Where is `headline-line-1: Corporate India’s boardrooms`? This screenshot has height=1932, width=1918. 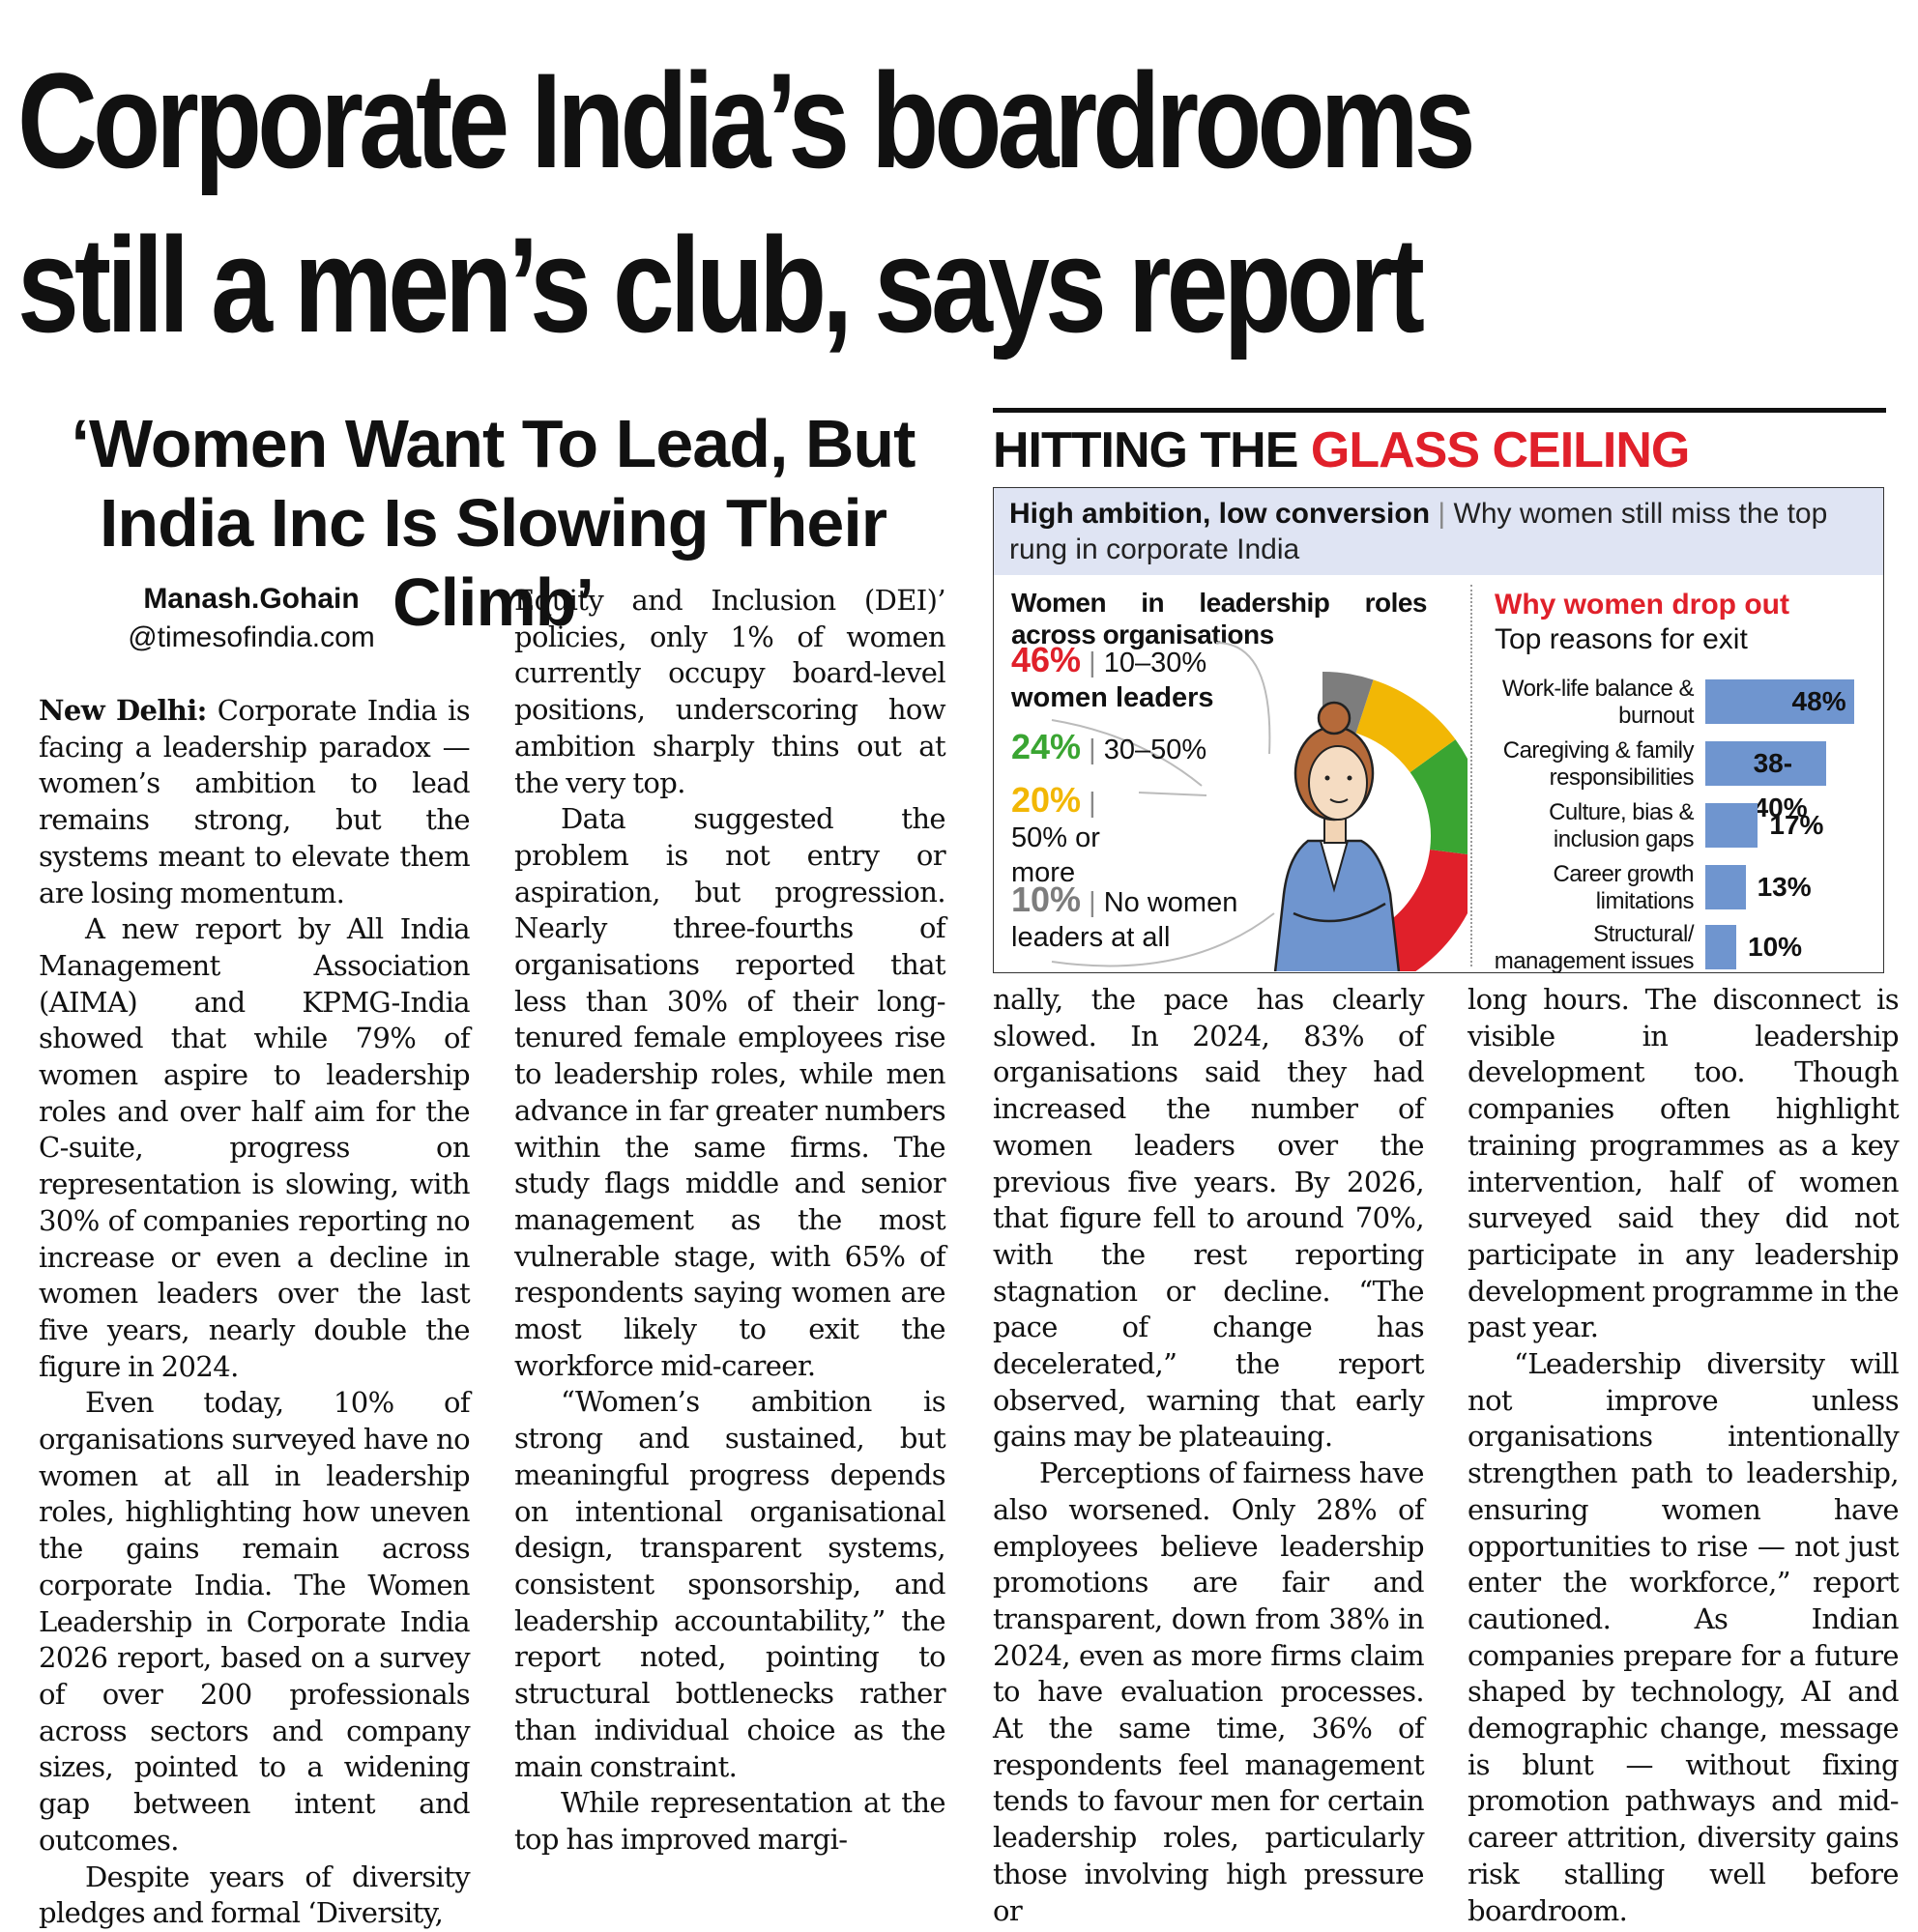
headline-line-1: Corporate India’s boardrooms is located at coordinates (746, 120).